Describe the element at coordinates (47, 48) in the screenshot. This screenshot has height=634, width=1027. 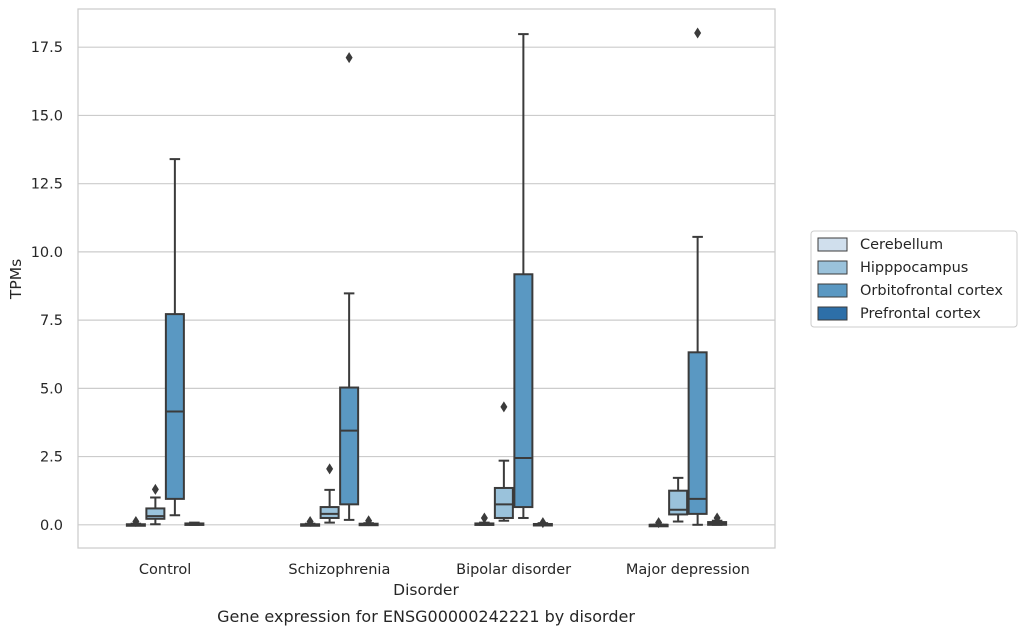
I see `y-tick-label: 17.5` at that location.